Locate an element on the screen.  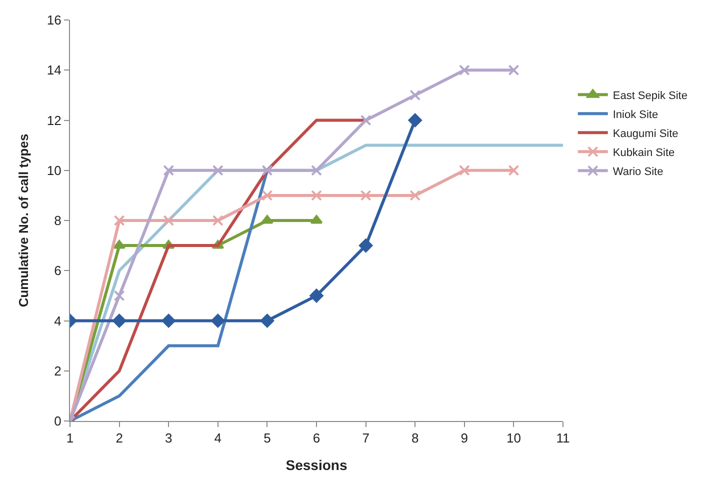
x-tick-label: 9 is located at coordinates (464, 438).